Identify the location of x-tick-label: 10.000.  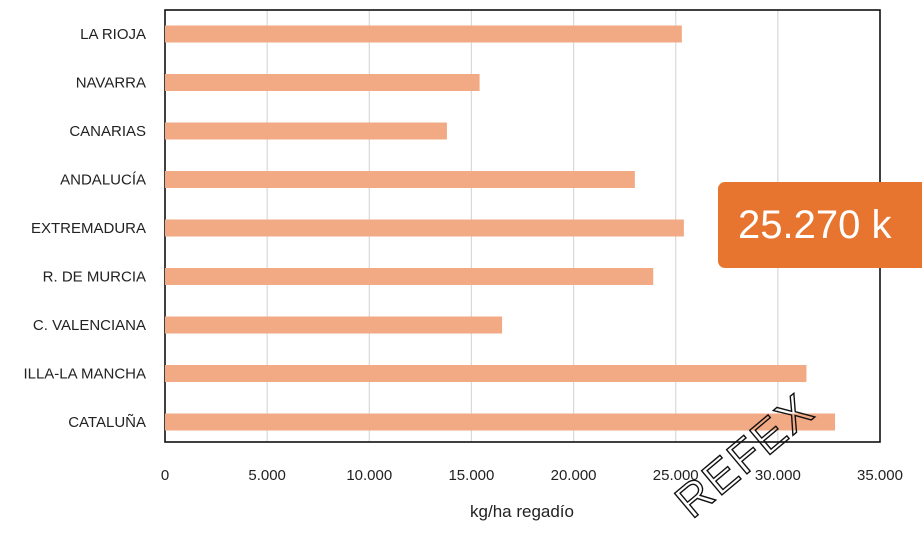
(369, 475).